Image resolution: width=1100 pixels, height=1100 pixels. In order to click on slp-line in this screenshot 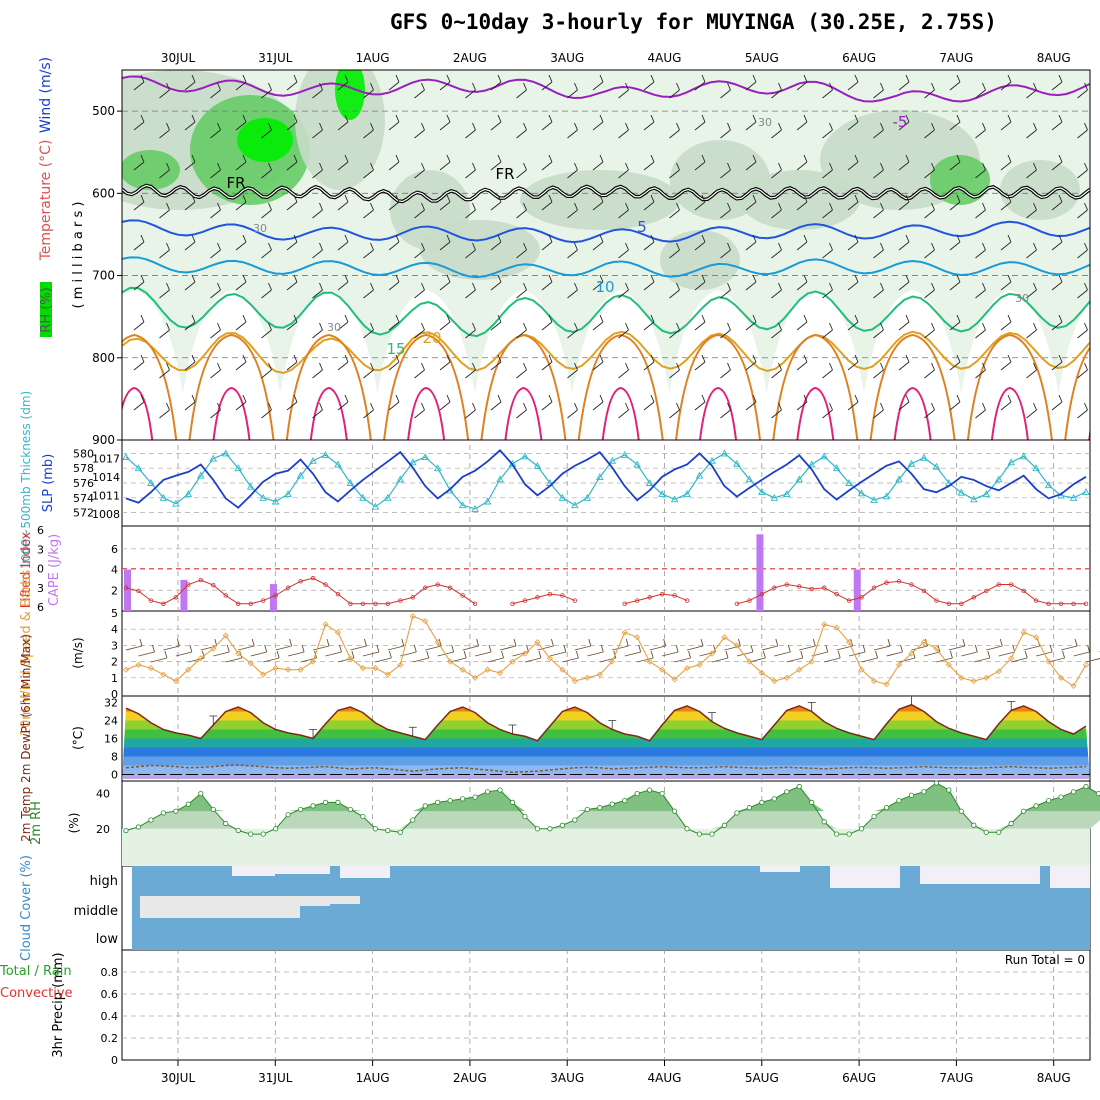, I will do `click(606, 479)`.